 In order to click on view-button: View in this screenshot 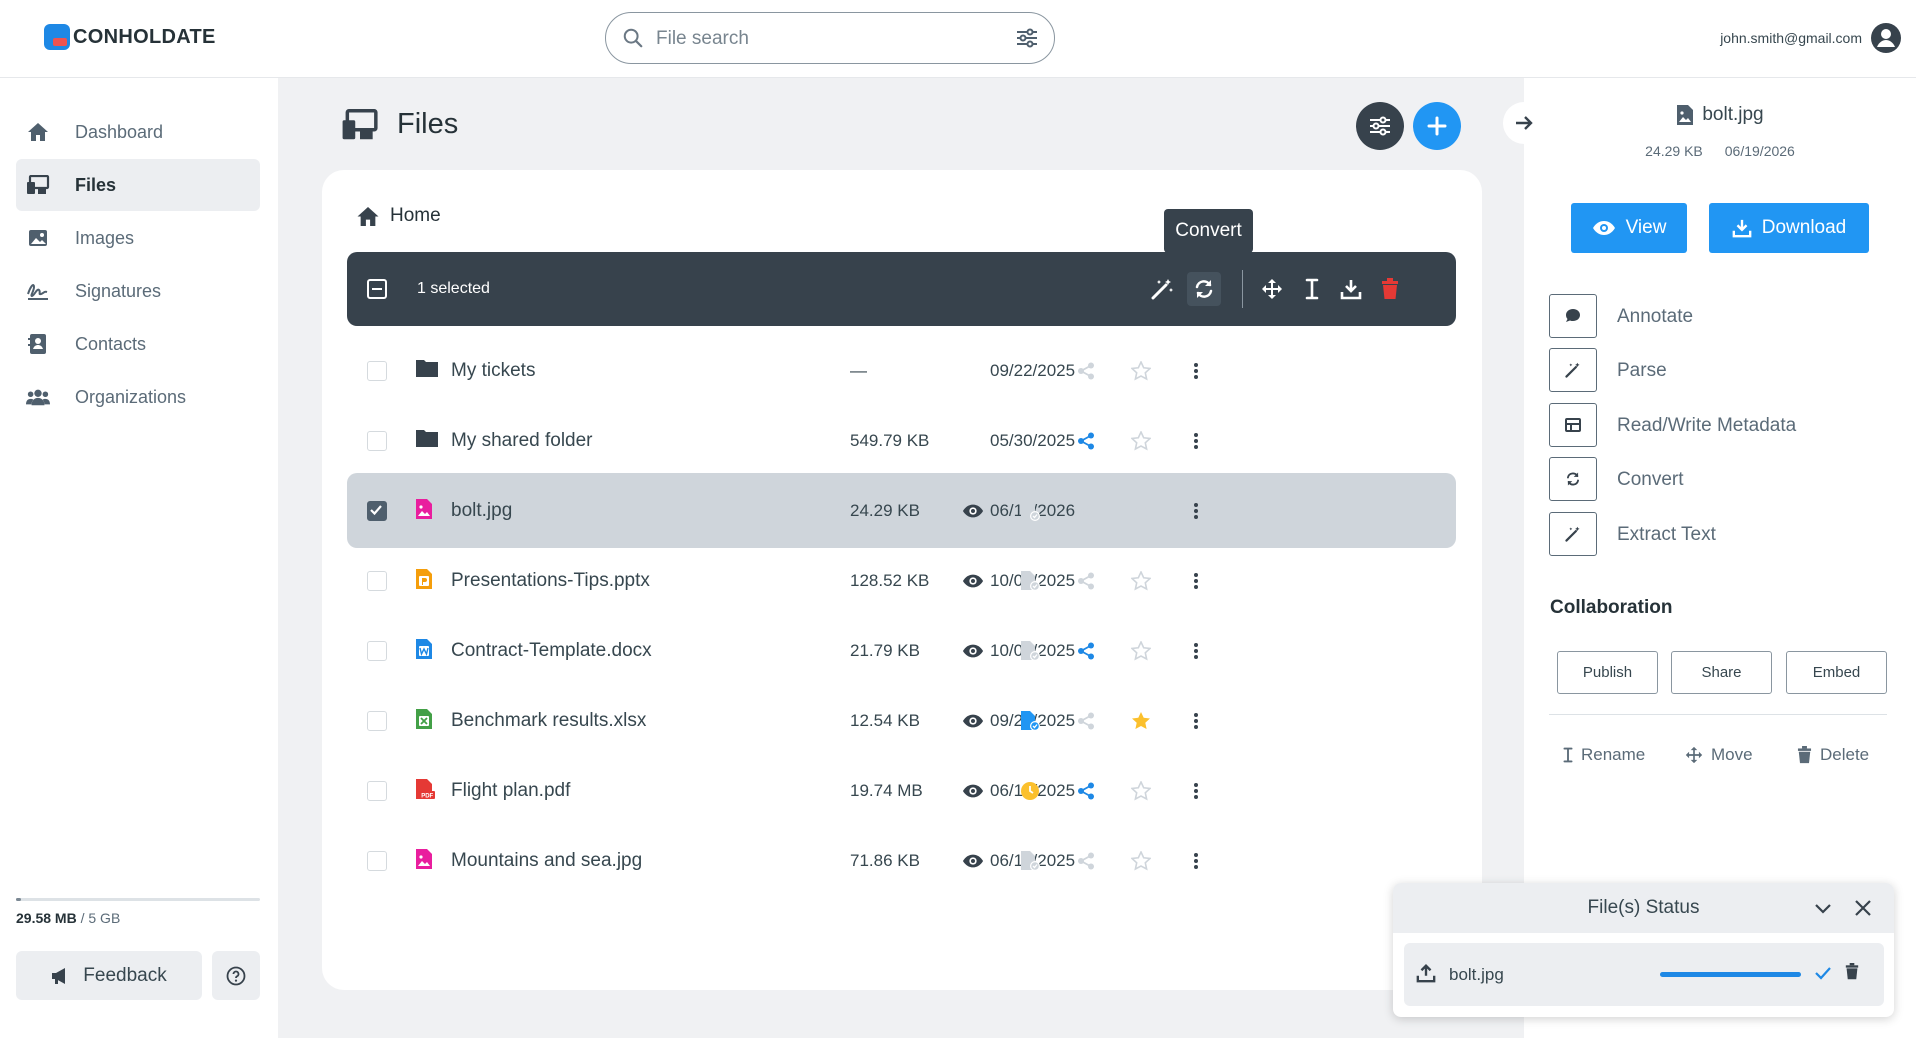, I will do `click(1629, 228)`.